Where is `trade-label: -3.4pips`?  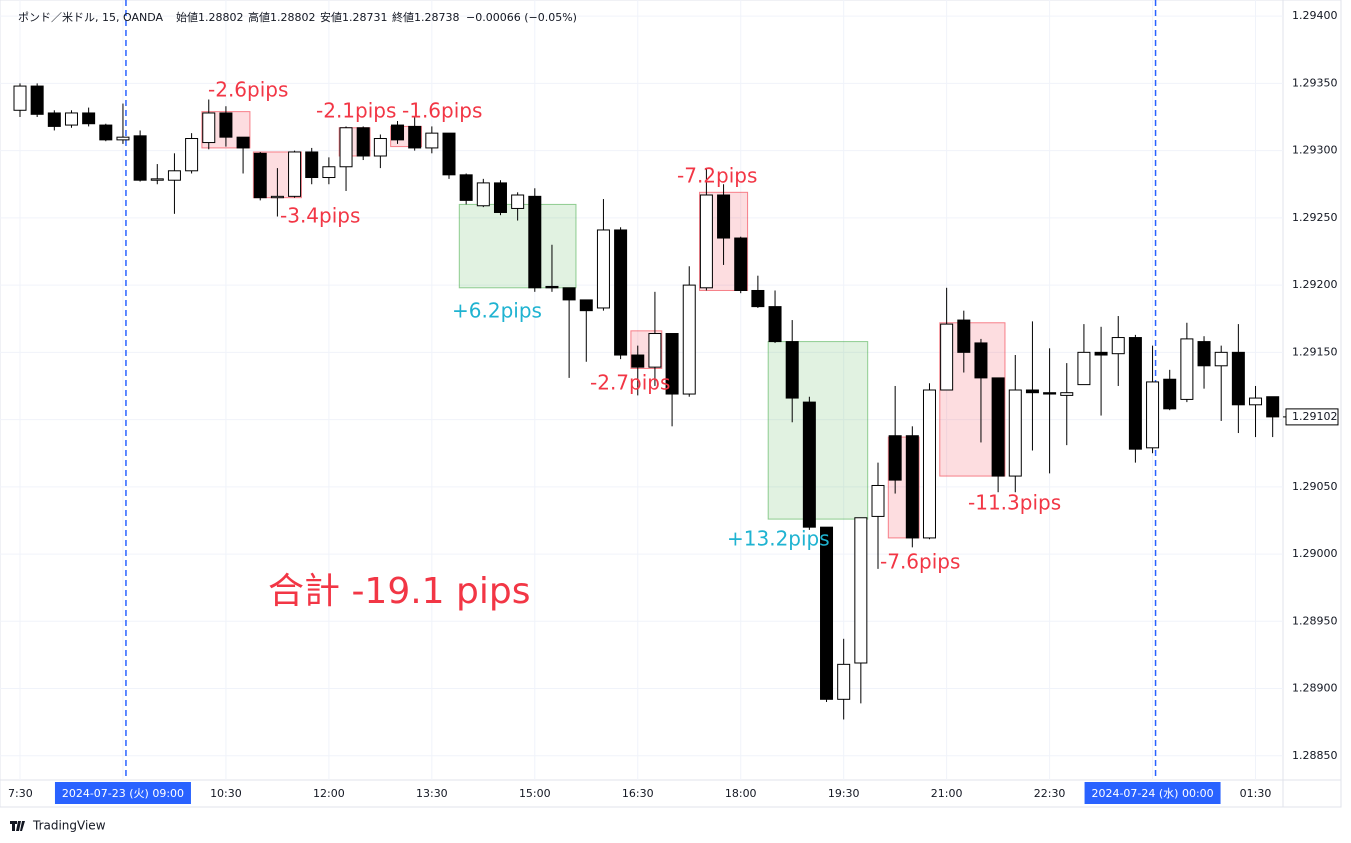
trade-label: -3.4pips is located at coordinates (320, 216).